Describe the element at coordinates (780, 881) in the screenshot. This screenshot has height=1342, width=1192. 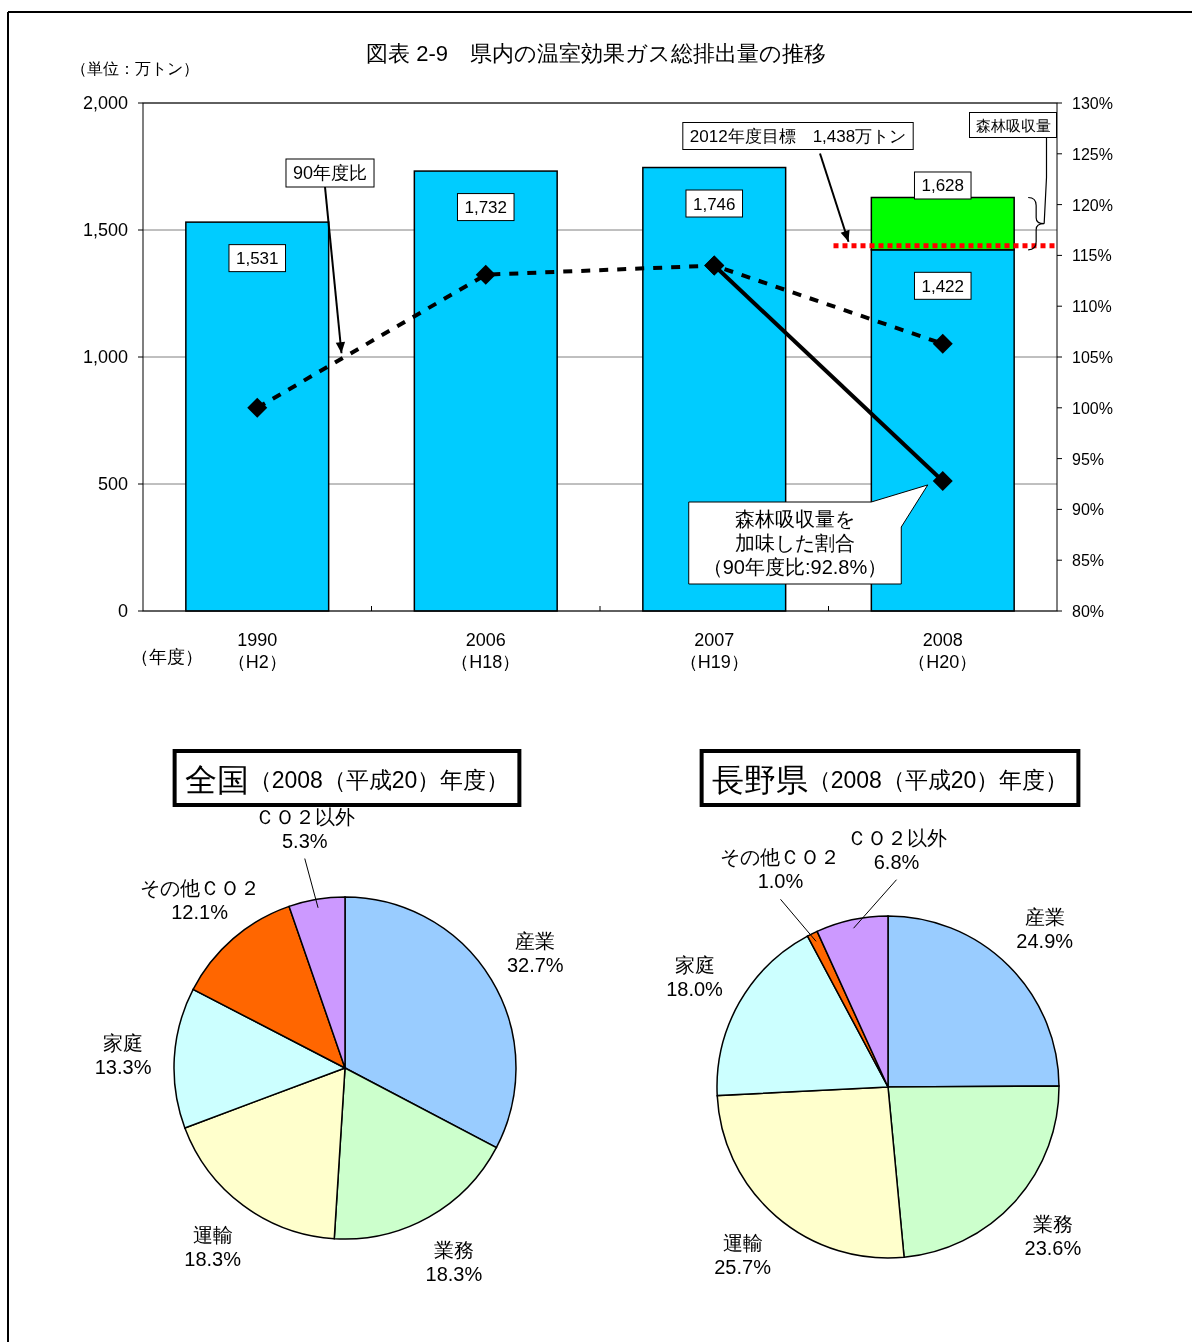
I see `data-label: 1.0%` at that location.